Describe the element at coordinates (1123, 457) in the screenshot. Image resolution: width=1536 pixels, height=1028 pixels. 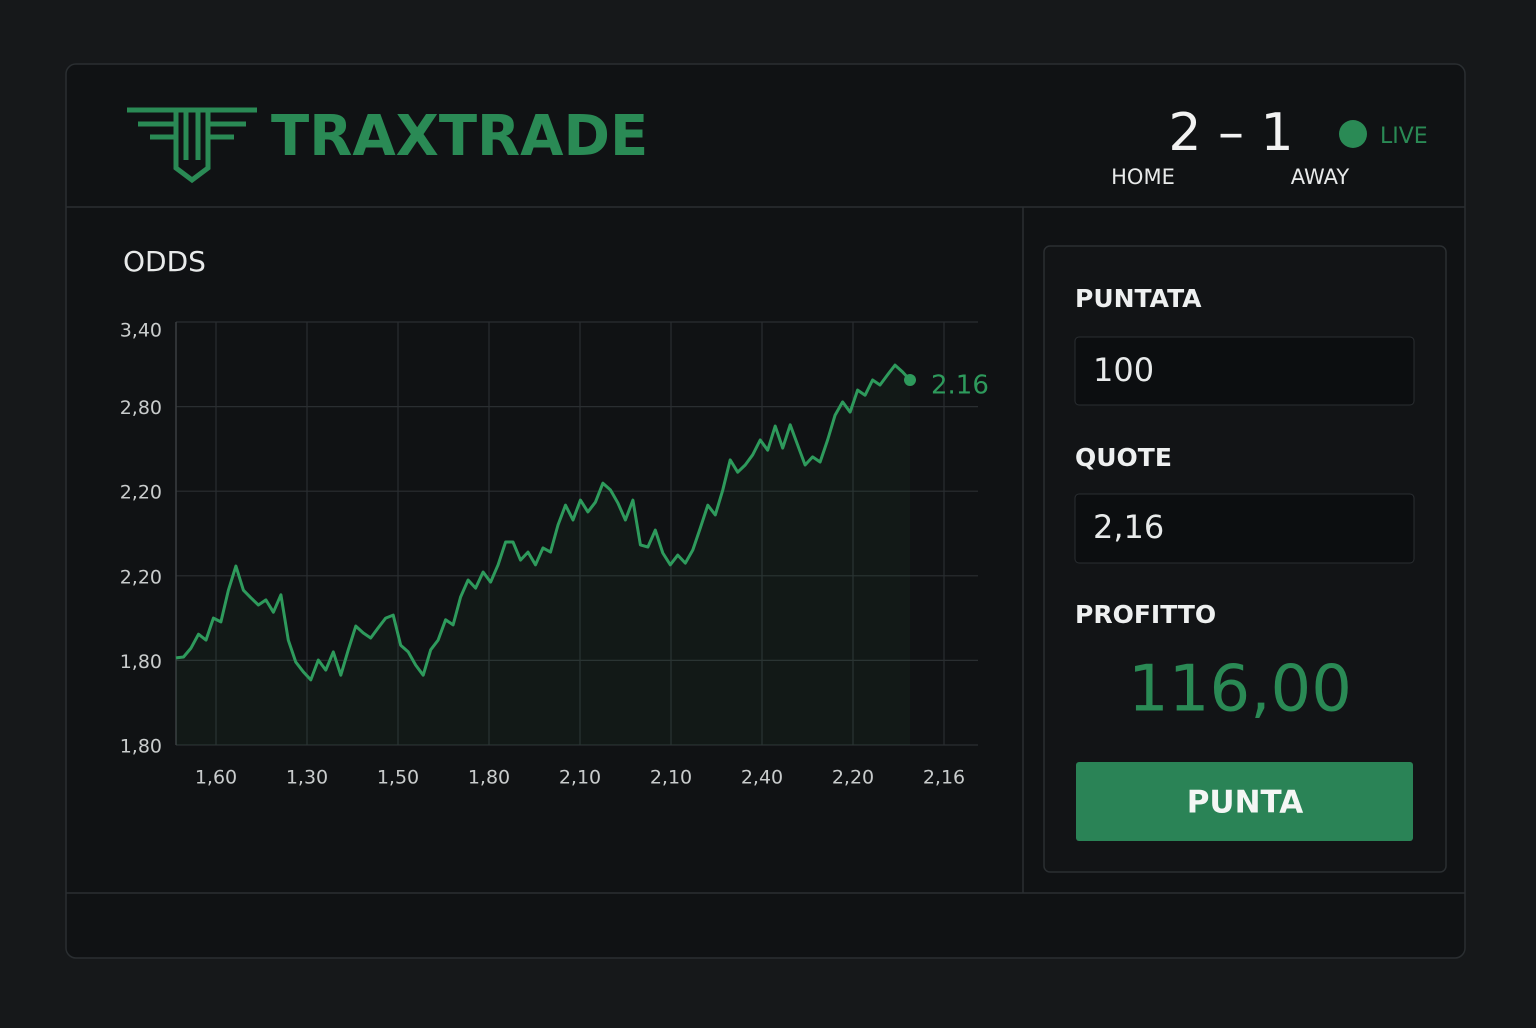
I see `odds-label: QUOTE` at that location.